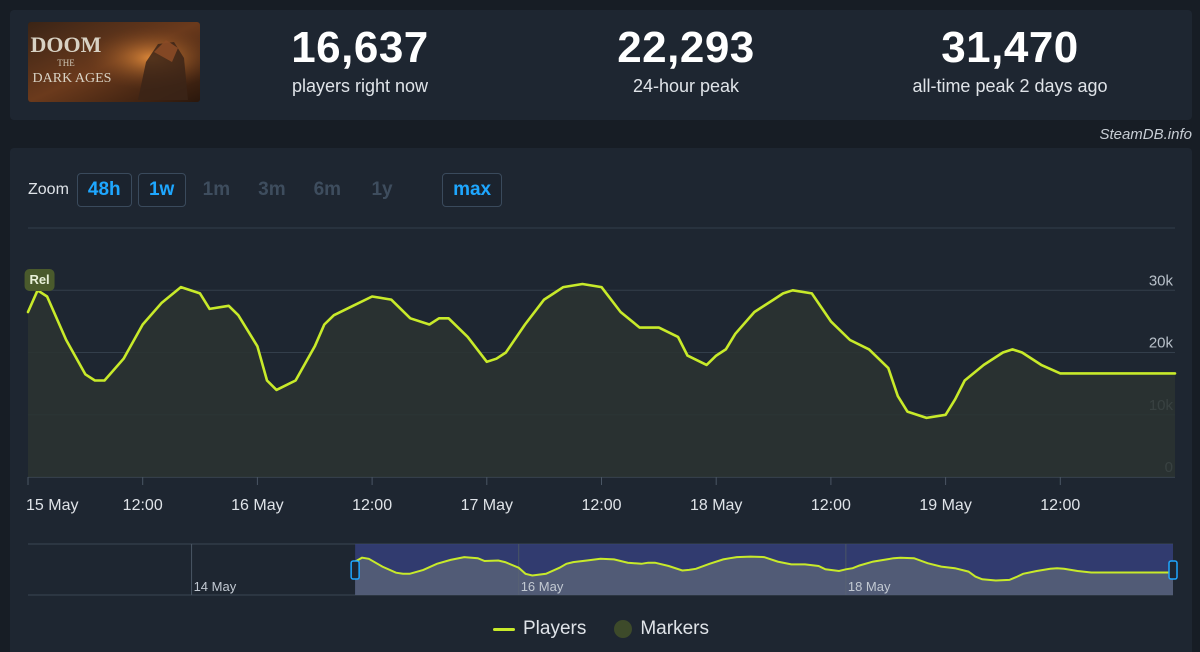 The image size is (1200, 652). What do you see at coordinates (686, 86) in the screenshot?
I see `peak-24h-label: 24-hour peak` at bounding box center [686, 86].